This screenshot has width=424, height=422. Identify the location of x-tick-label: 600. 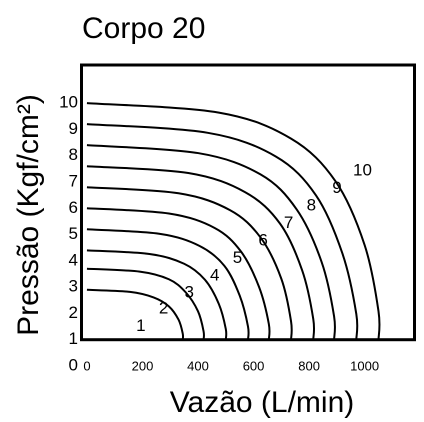
(254, 365).